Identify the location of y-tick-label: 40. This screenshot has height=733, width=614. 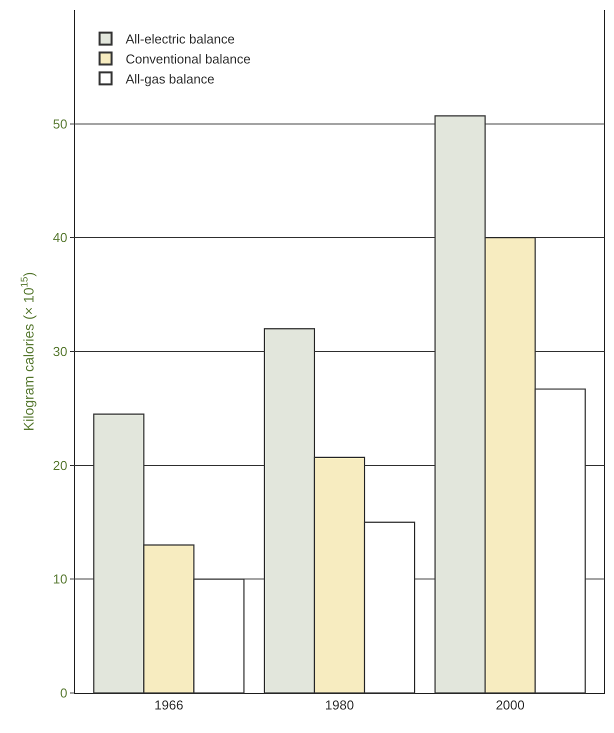
(60, 238).